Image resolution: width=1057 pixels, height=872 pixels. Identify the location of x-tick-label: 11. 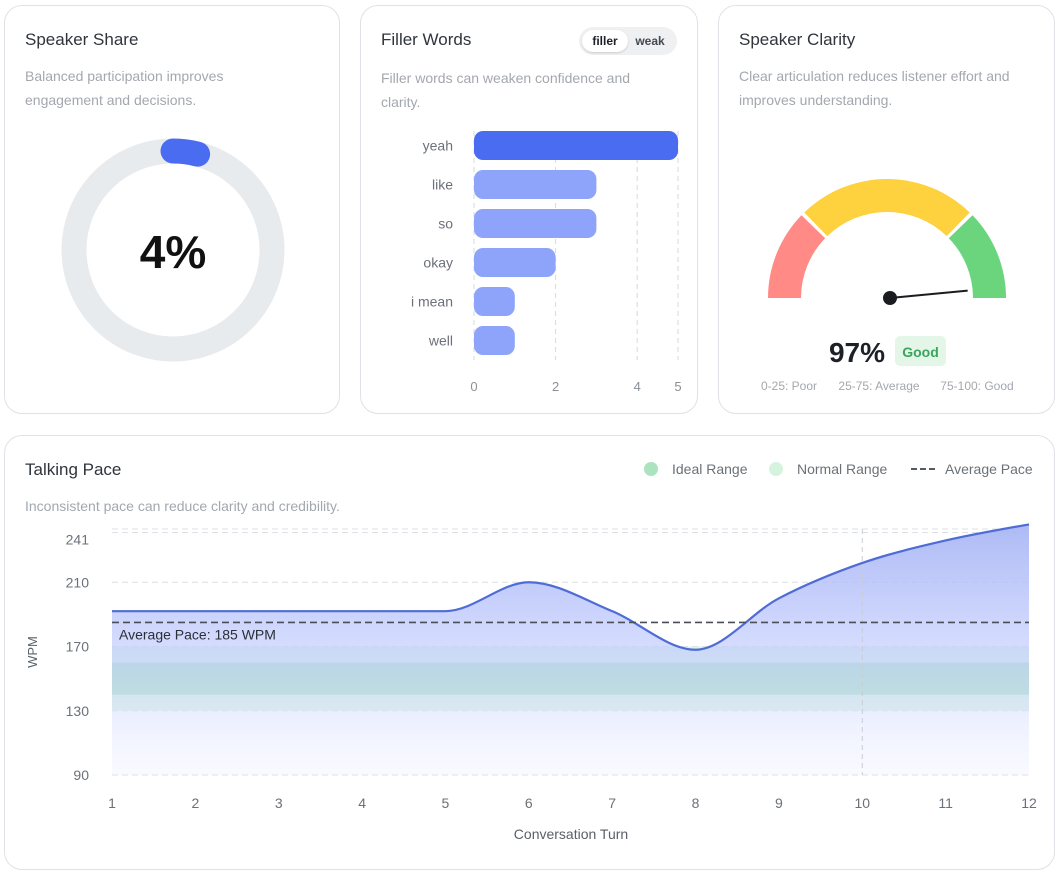
(945, 803).